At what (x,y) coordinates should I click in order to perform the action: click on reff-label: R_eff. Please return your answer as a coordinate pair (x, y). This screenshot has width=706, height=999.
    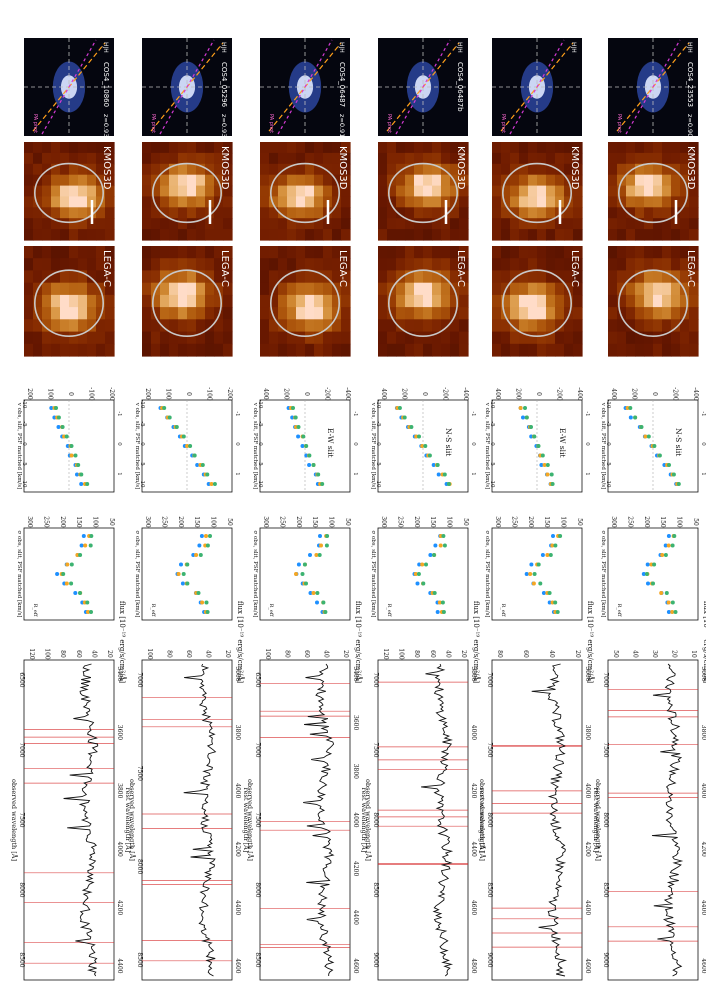
    Looking at the image, I should click on (35, 610).